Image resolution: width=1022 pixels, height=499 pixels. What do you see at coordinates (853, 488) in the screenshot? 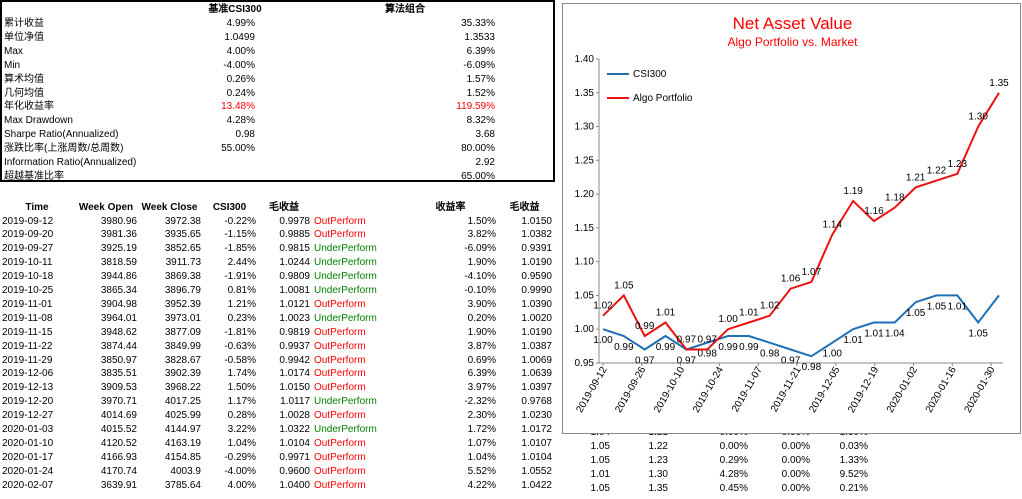
I see `sheet-cell: 0.21%` at bounding box center [853, 488].